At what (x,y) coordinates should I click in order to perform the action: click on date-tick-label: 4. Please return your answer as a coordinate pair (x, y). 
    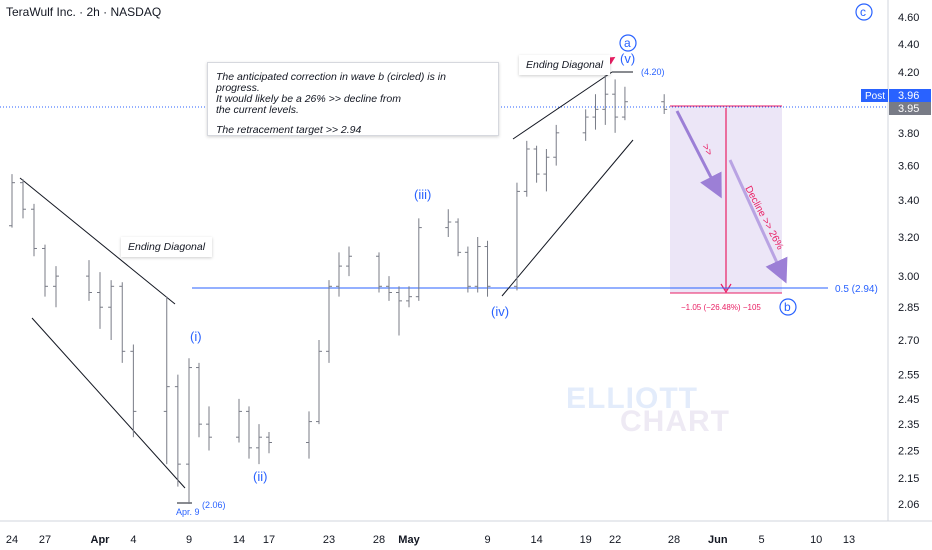
    Looking at the image, I should click on (133, 540).